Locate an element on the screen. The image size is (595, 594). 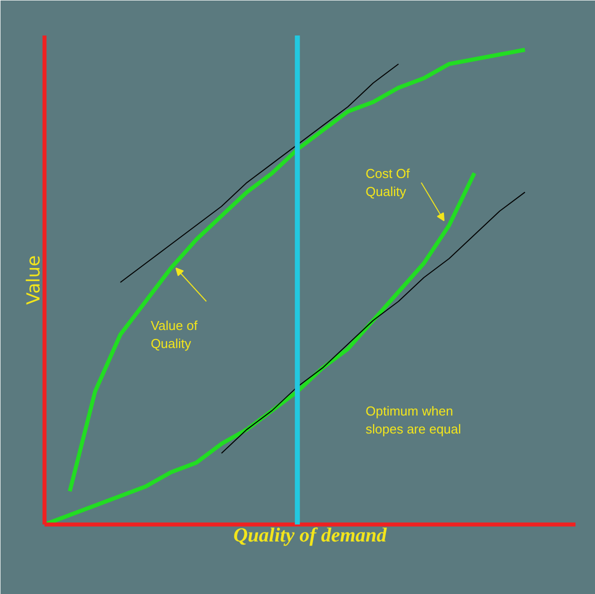
annotation: Cost Of Quality is located at coordinates (388, 183).